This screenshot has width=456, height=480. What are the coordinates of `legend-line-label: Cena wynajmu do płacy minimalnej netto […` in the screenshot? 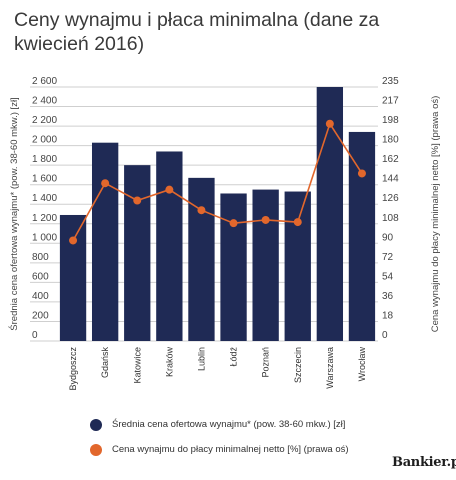 It's located at (230, 449).